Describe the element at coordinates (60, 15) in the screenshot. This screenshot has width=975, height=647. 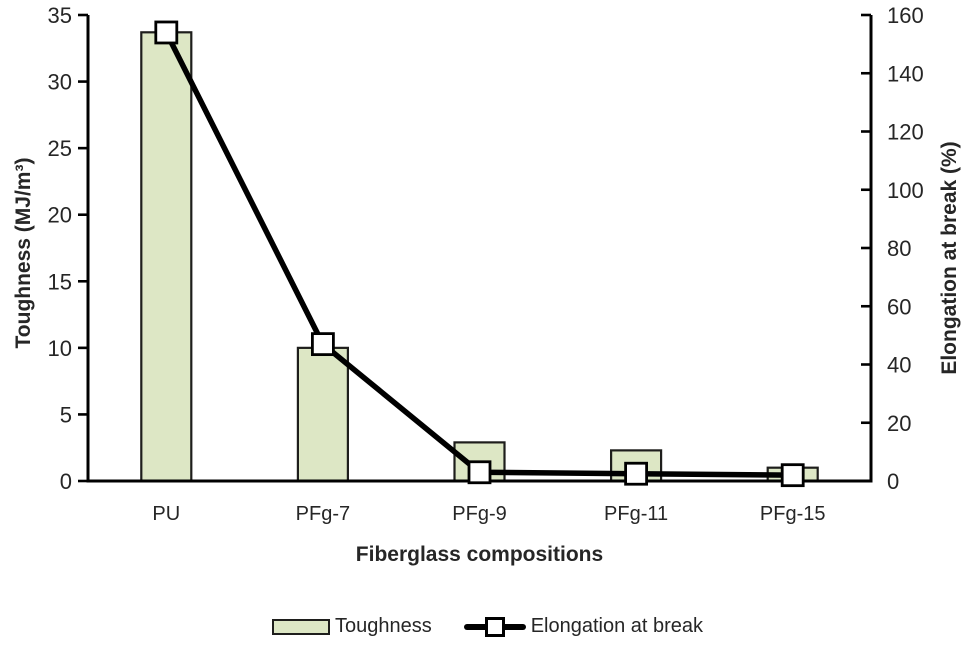
I see `left-axis-tick-label: 35` at that location.